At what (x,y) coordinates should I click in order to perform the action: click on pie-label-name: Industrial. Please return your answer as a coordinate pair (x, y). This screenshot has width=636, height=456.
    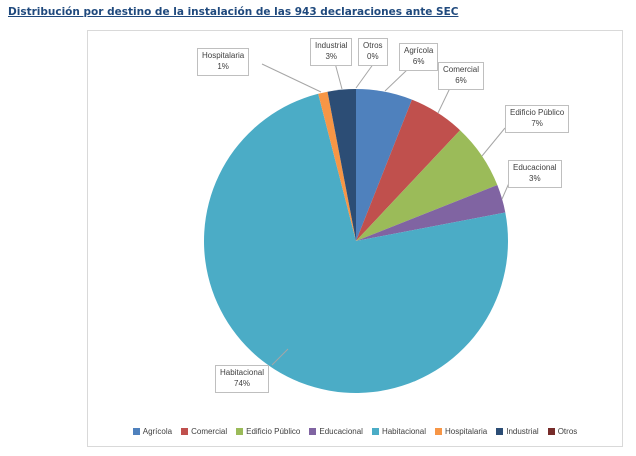
    Looking at the image, I should click on (331, 45).